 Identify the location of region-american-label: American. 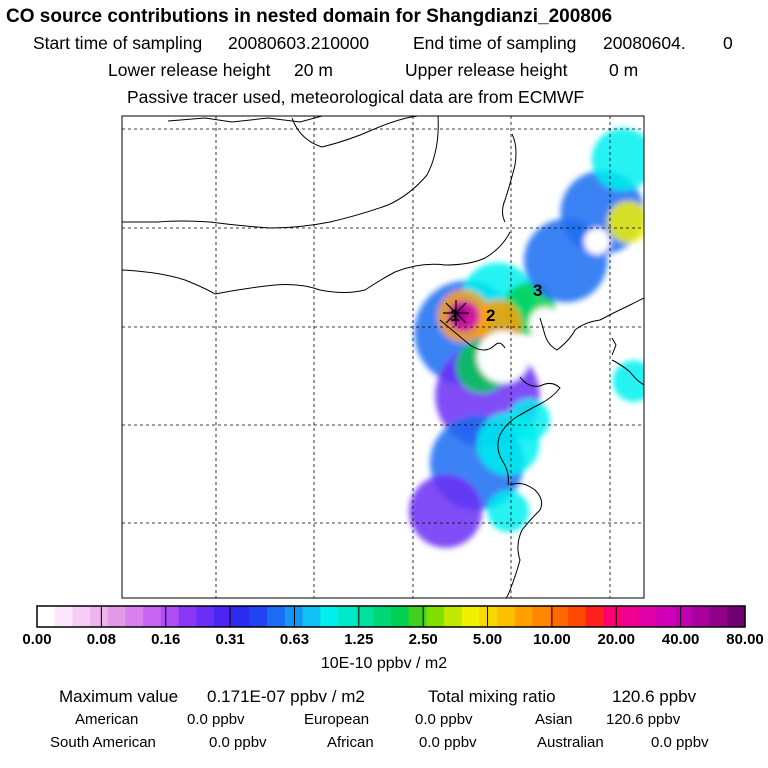
(107, 719).